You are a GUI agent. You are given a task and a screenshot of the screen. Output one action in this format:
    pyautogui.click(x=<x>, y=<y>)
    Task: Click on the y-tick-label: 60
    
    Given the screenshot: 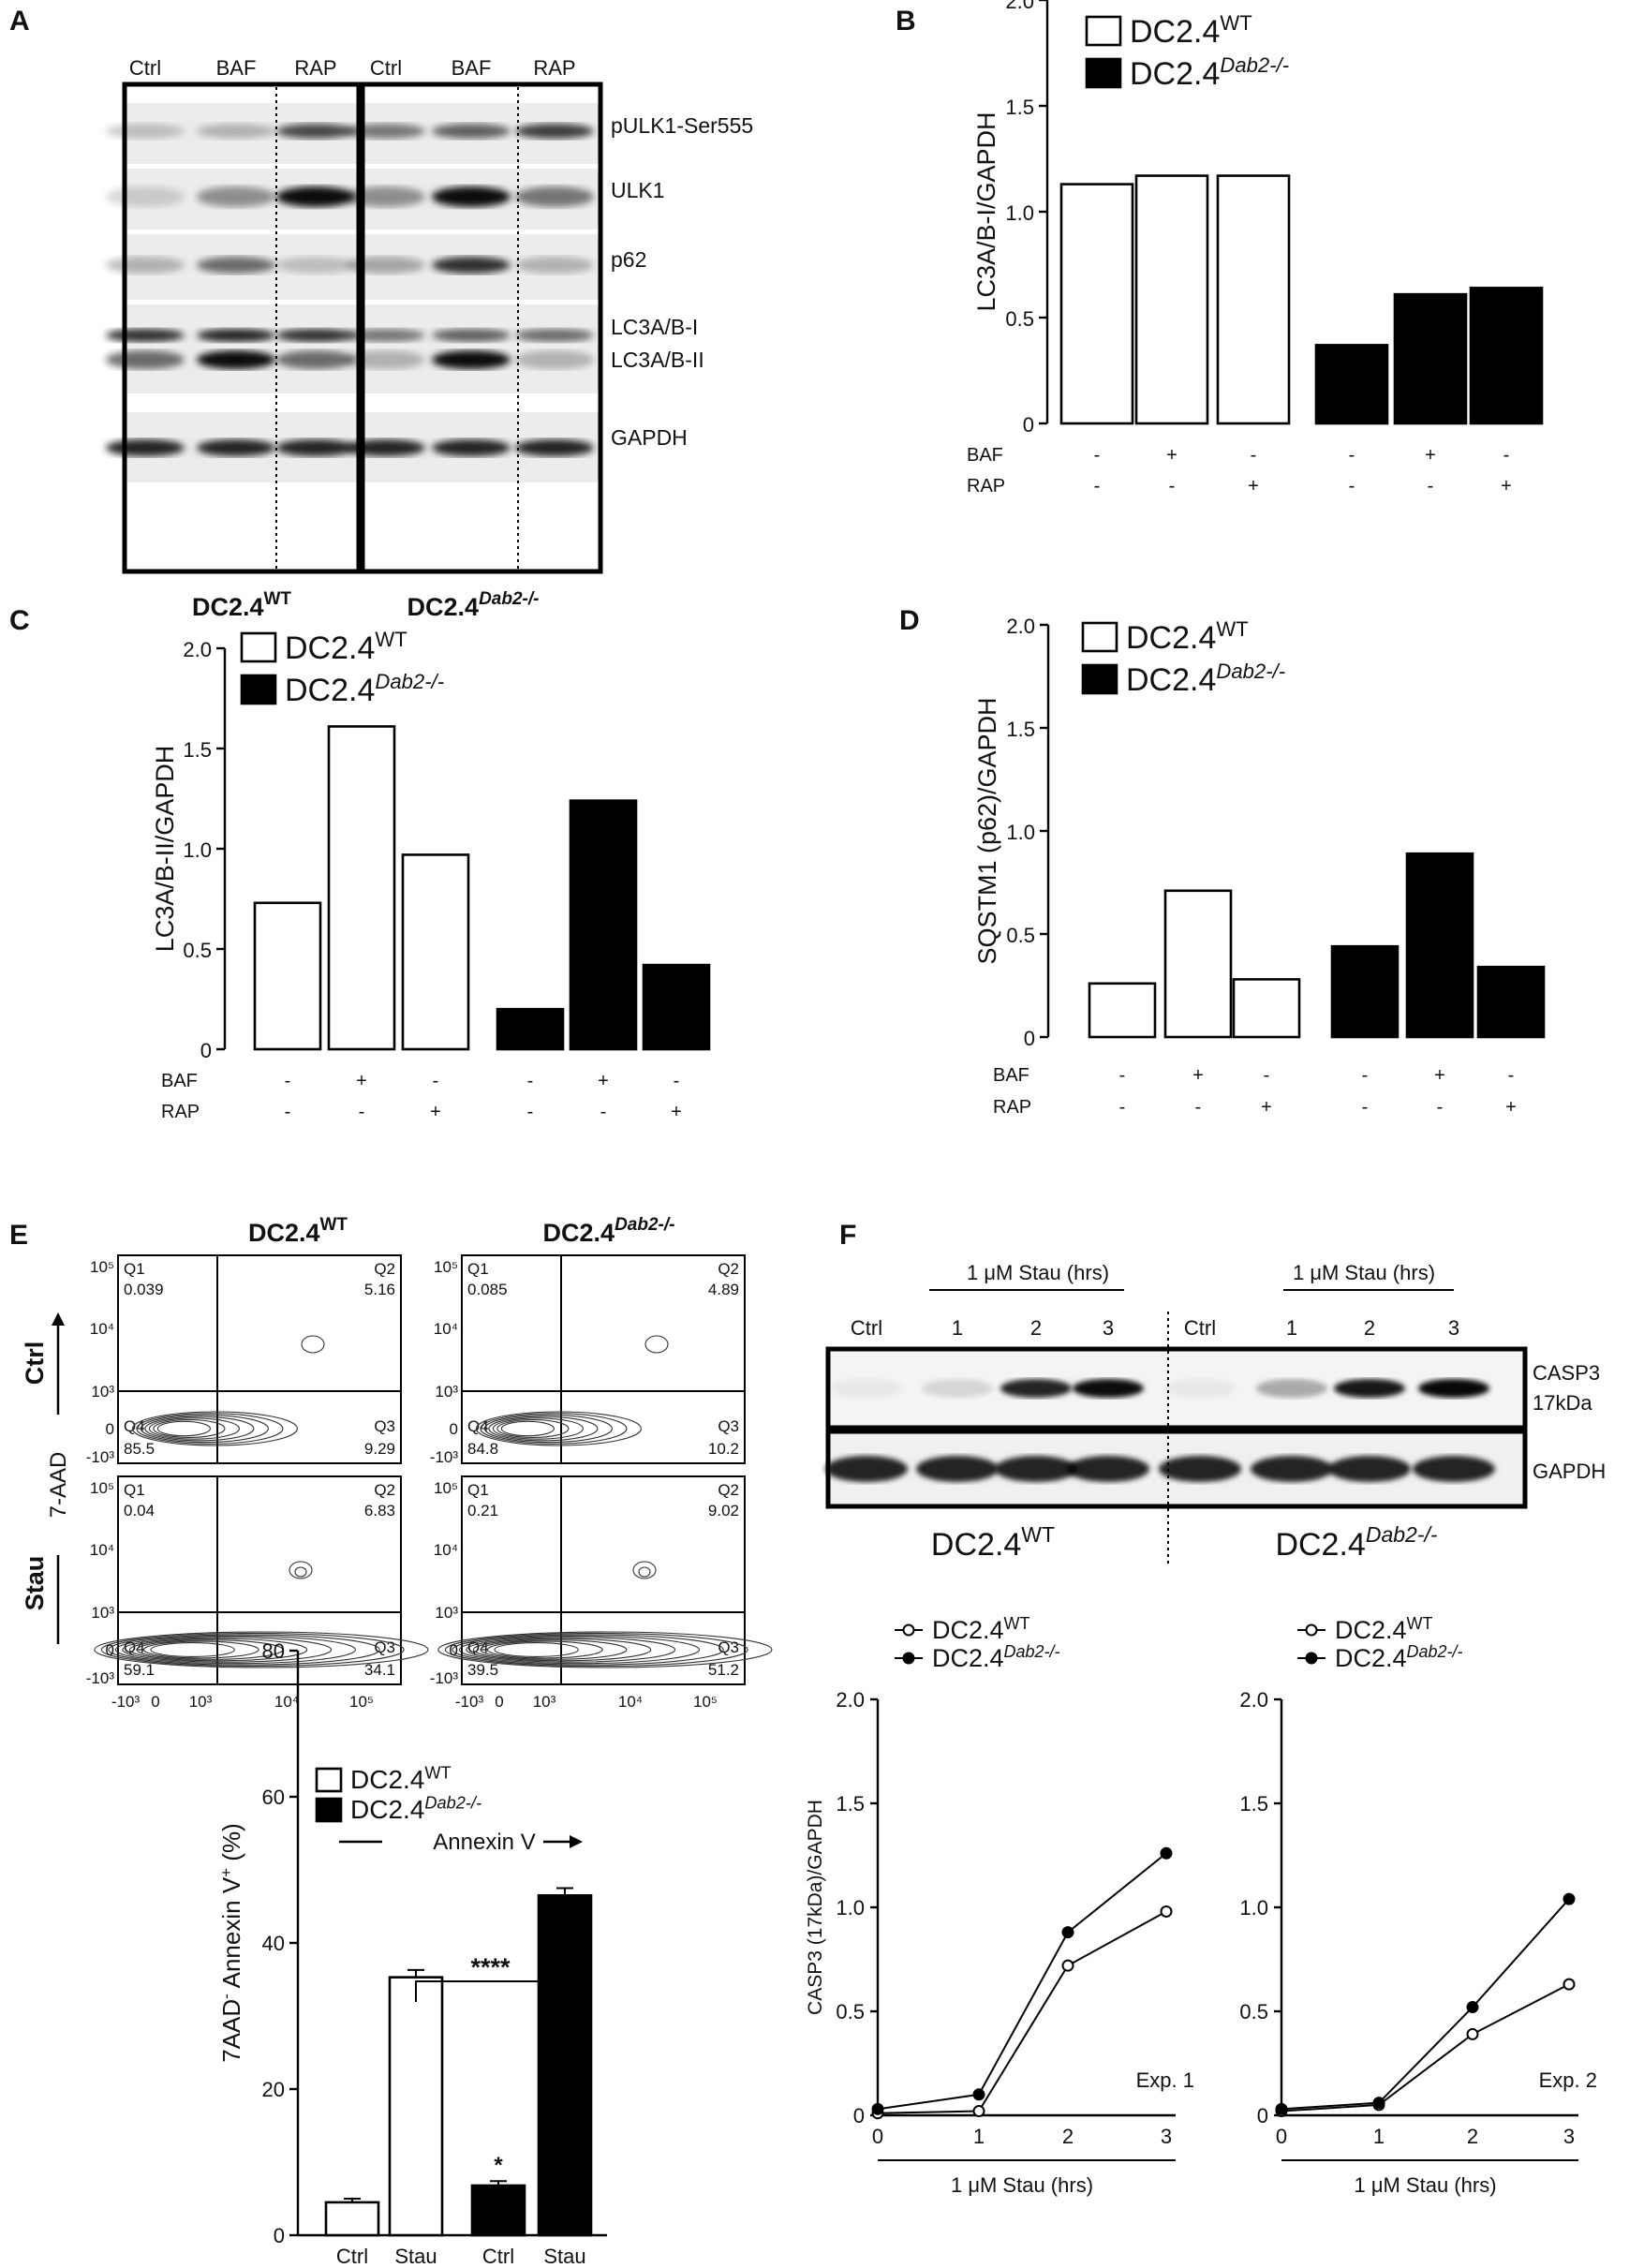 What is the action you would take?
    pyautogui.click(x=273, y=1797)
    